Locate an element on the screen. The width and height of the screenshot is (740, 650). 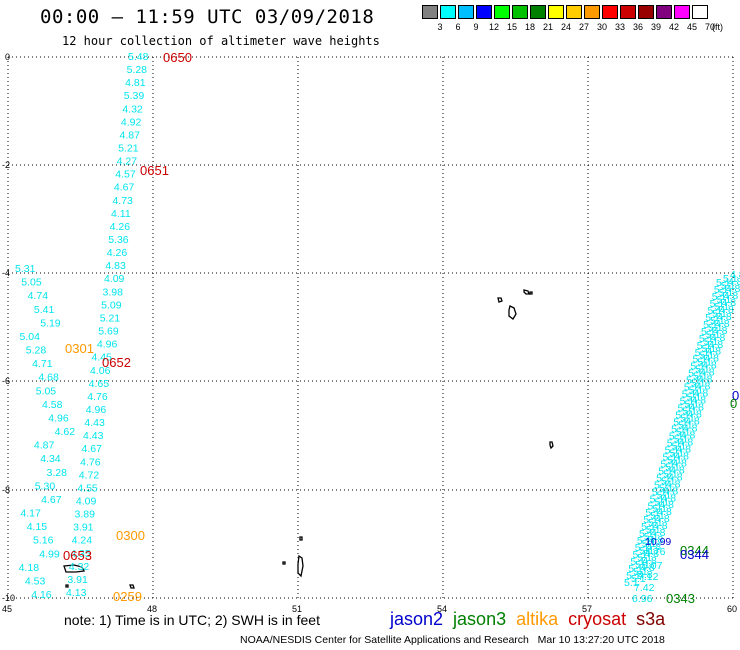
time-label: 0653 is located at coordinates (77, 555).